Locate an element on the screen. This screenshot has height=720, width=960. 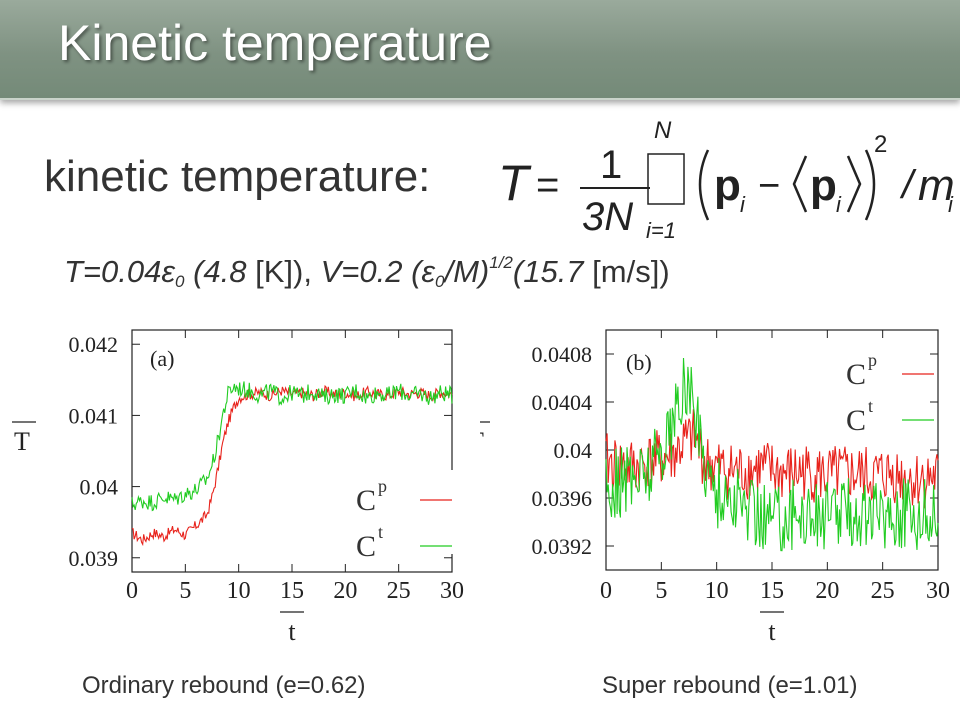
param-v-speed-unit: [m/s]) is located at coordinates (626, 271).